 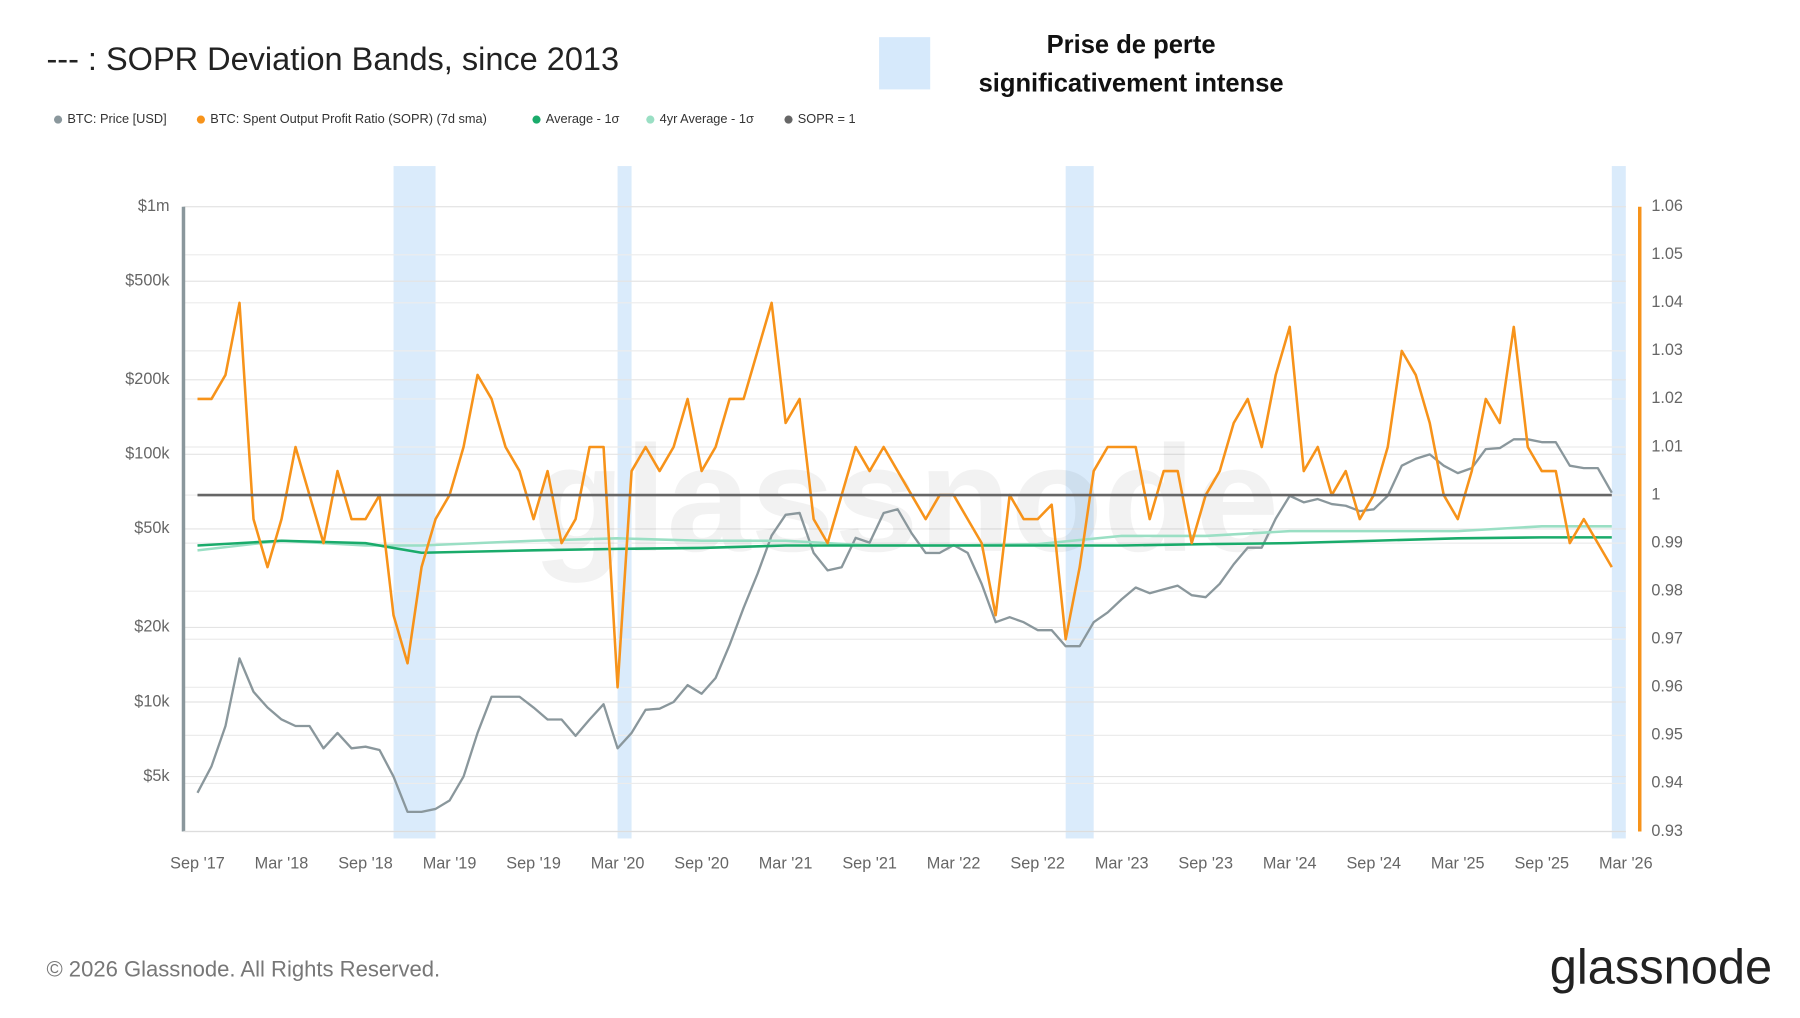 I want to click on y2-tick-label: 0.96, so click(x=1667, y=687).